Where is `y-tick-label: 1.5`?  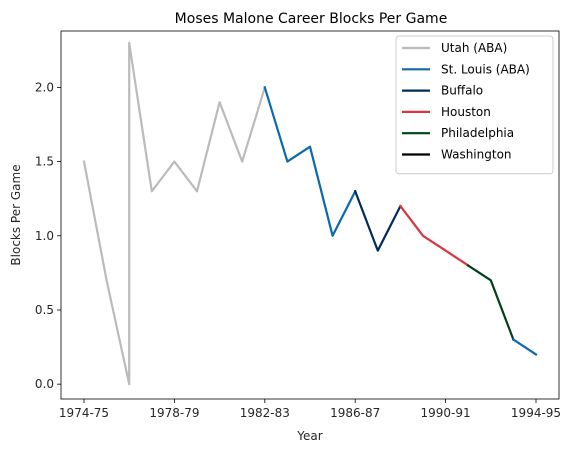 y-tick-label: 1.5 is located at coordinates (44, 162).